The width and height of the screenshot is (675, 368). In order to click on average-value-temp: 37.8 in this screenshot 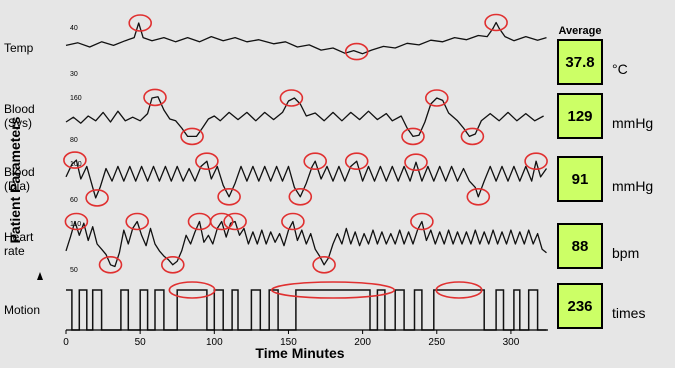, I will do `click(579, 62)`.